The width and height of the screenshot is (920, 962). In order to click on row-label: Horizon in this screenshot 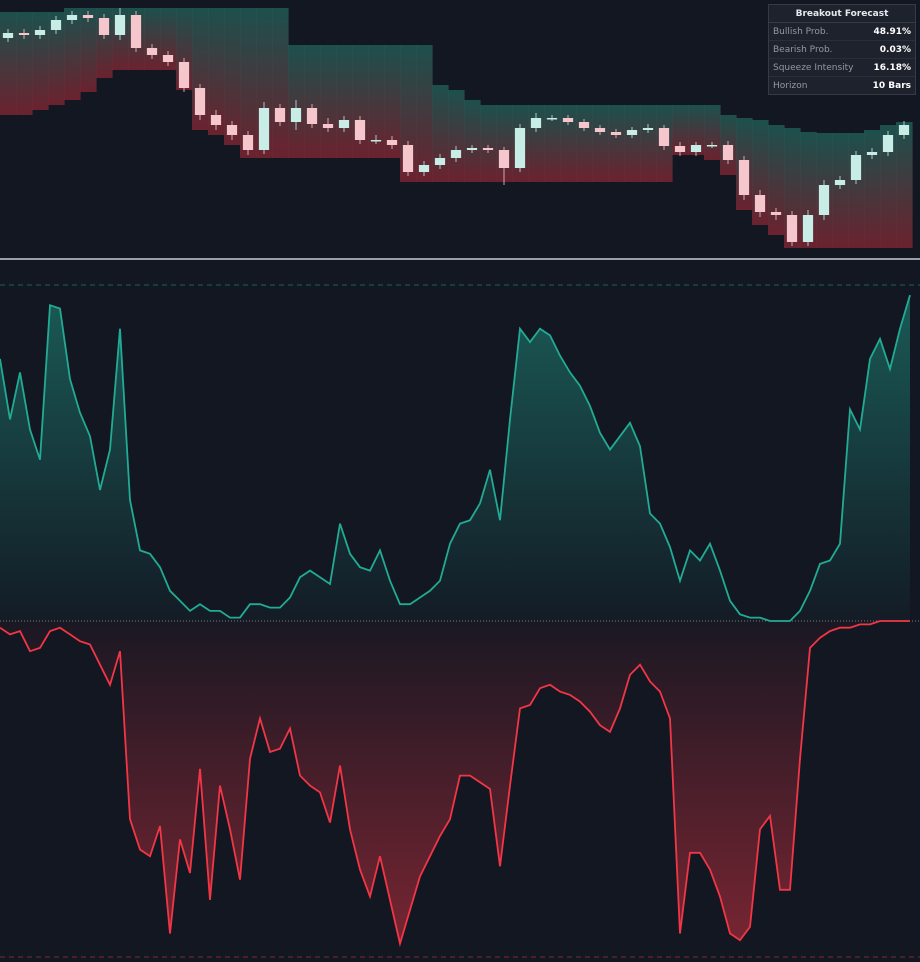, I will do `click(790, 86)`.